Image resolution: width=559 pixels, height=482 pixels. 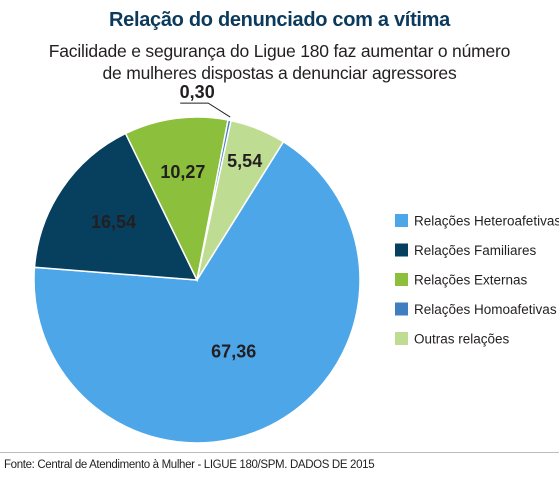 What do you see at coordinates (279, 20) in the screenshot?
I see `chart-title: Relação do denunciado com a vítima` at bounding box center [279, 20].